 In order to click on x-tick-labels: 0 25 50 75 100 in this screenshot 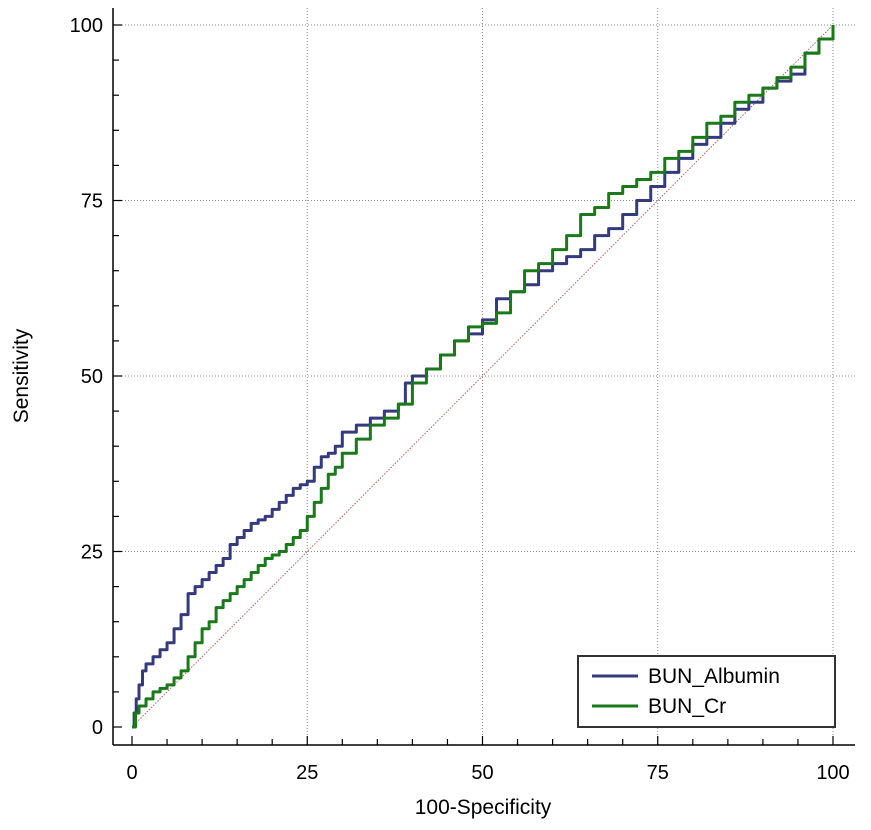, I will do `click(487, 773)`.